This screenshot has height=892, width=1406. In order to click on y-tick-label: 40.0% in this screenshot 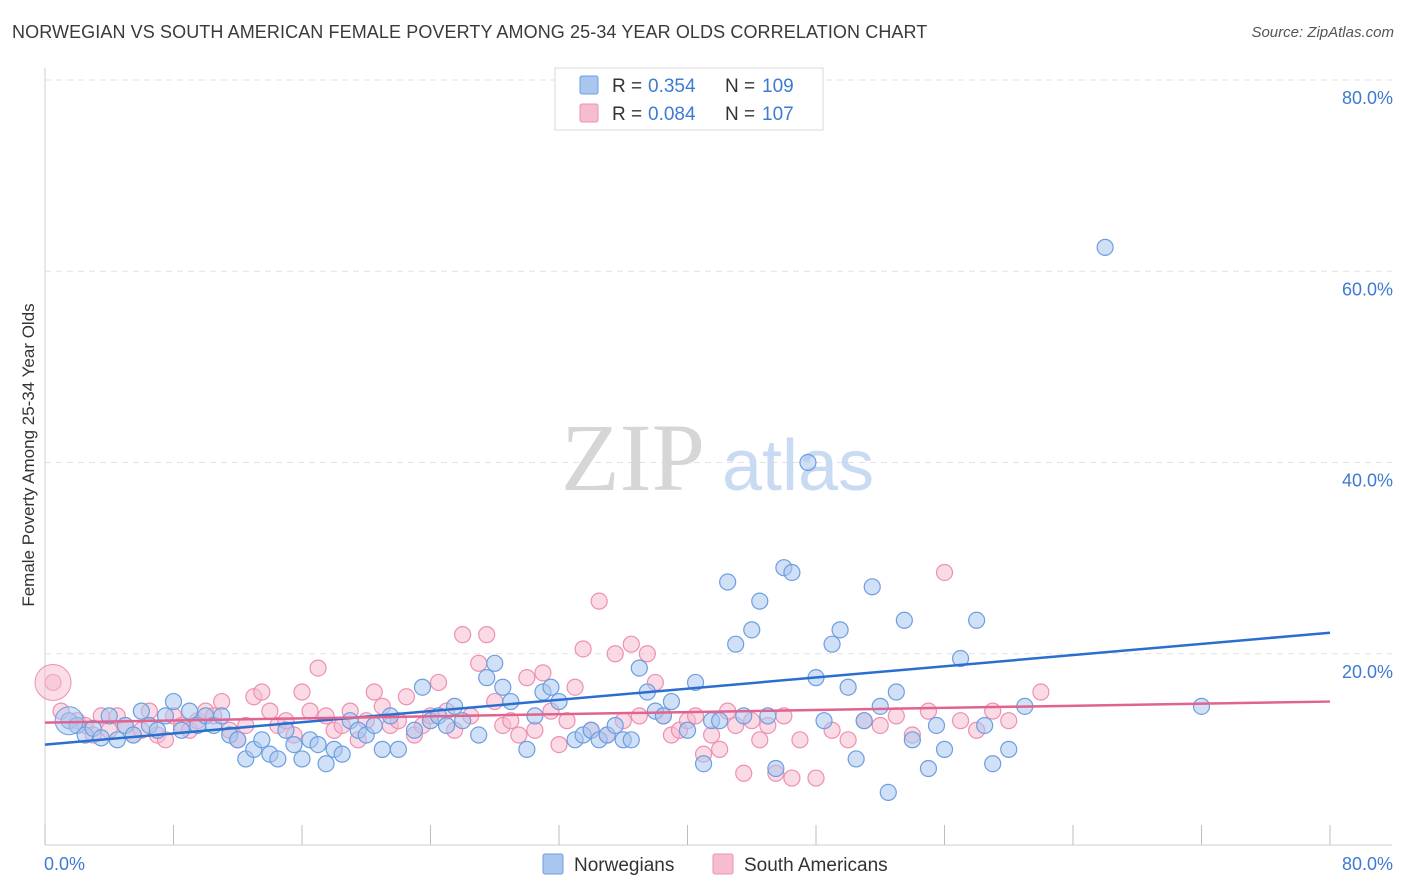, I will do `click(1367, 481)`.